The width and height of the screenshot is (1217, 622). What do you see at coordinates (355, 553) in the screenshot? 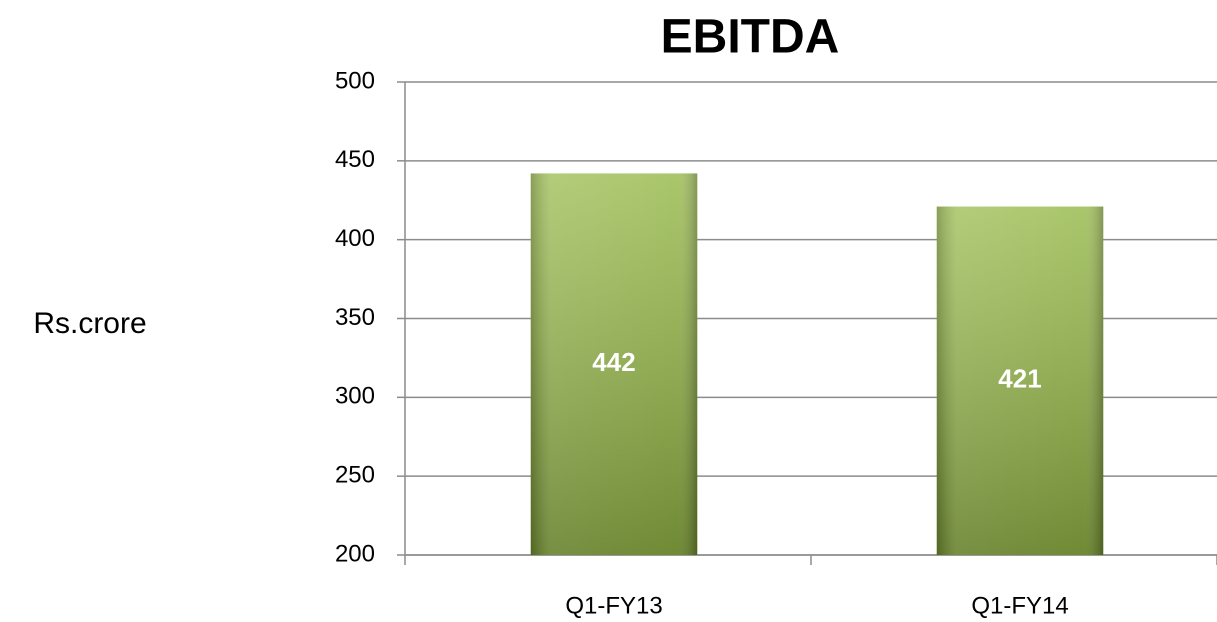
I see `y-tick-label: 200` at bounding box center [355, 553].